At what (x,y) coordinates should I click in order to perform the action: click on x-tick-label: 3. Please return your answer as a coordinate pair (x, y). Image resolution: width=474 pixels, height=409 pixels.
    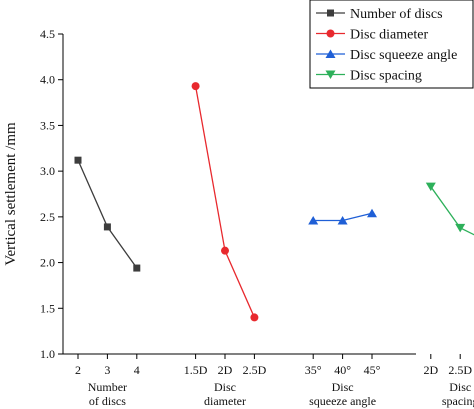
    Looking at the image, I should click on (107, 370).